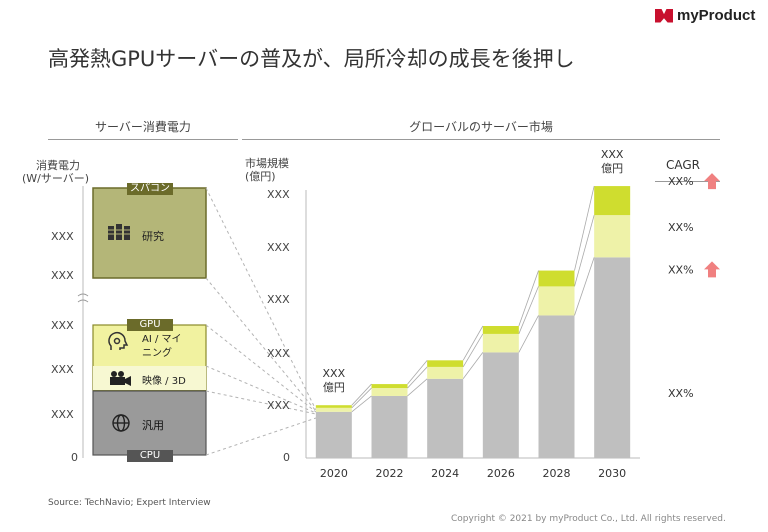 This screenshot has height=532, width=768. I want to click on x-tick-label: 2022, so click(390, 473).